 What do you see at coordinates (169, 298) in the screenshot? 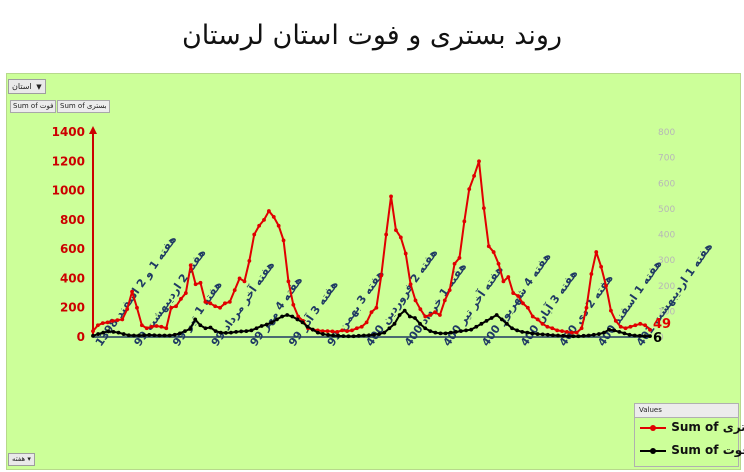
I see `x-tick-label: هفته 2 اردیبهشت 99` at bounding box center [169, 298].